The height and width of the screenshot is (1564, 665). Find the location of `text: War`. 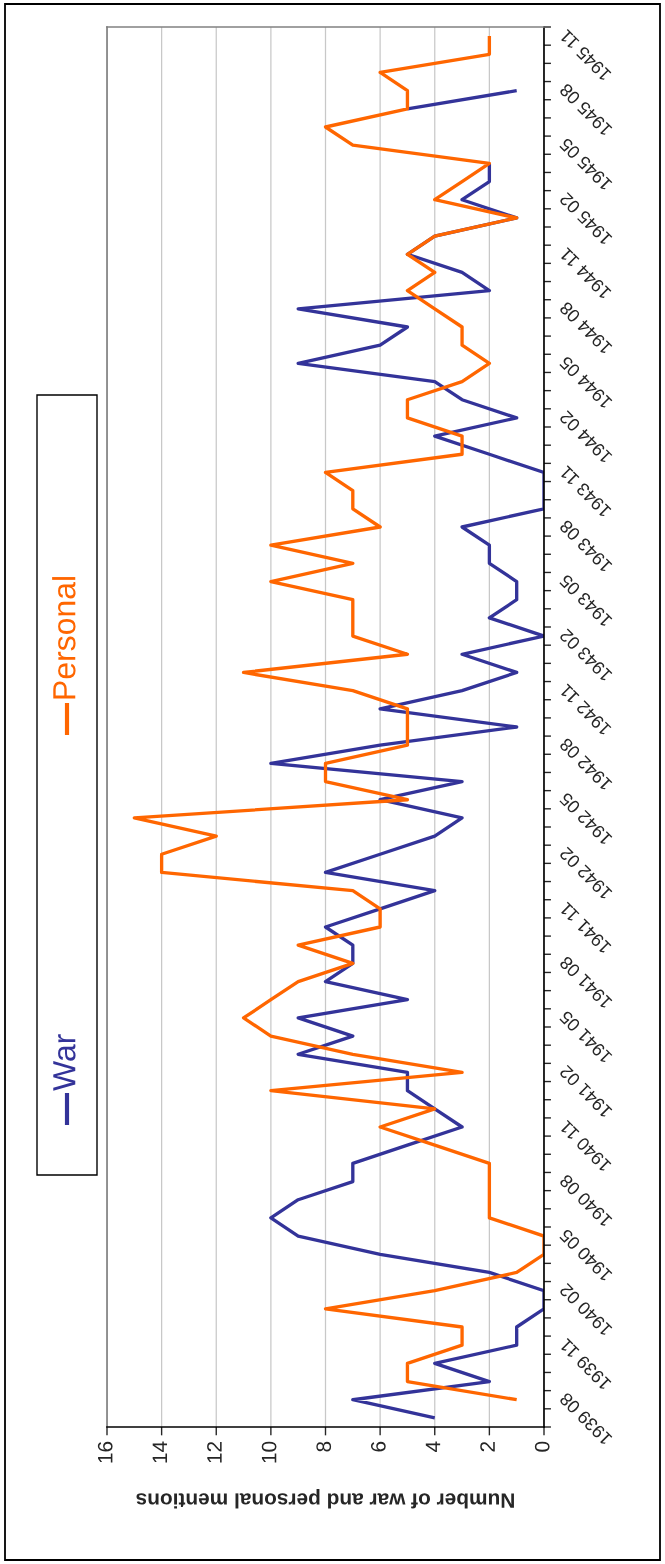

text: War is located at coordinates (64, 1062).